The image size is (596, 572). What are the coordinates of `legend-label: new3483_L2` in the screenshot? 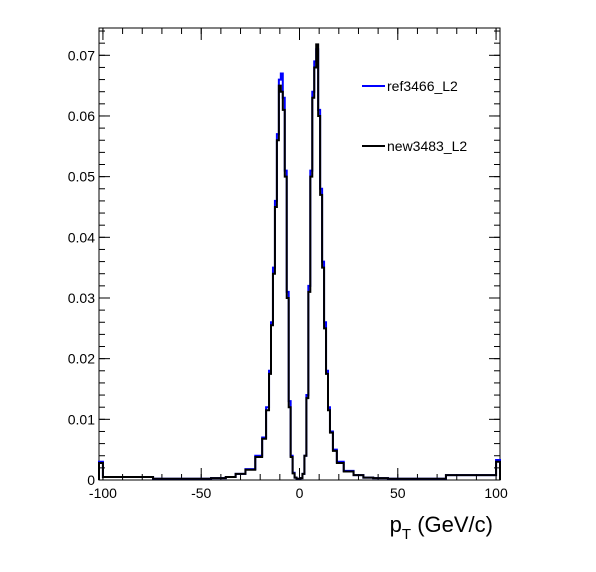 It's located at (427, 146).